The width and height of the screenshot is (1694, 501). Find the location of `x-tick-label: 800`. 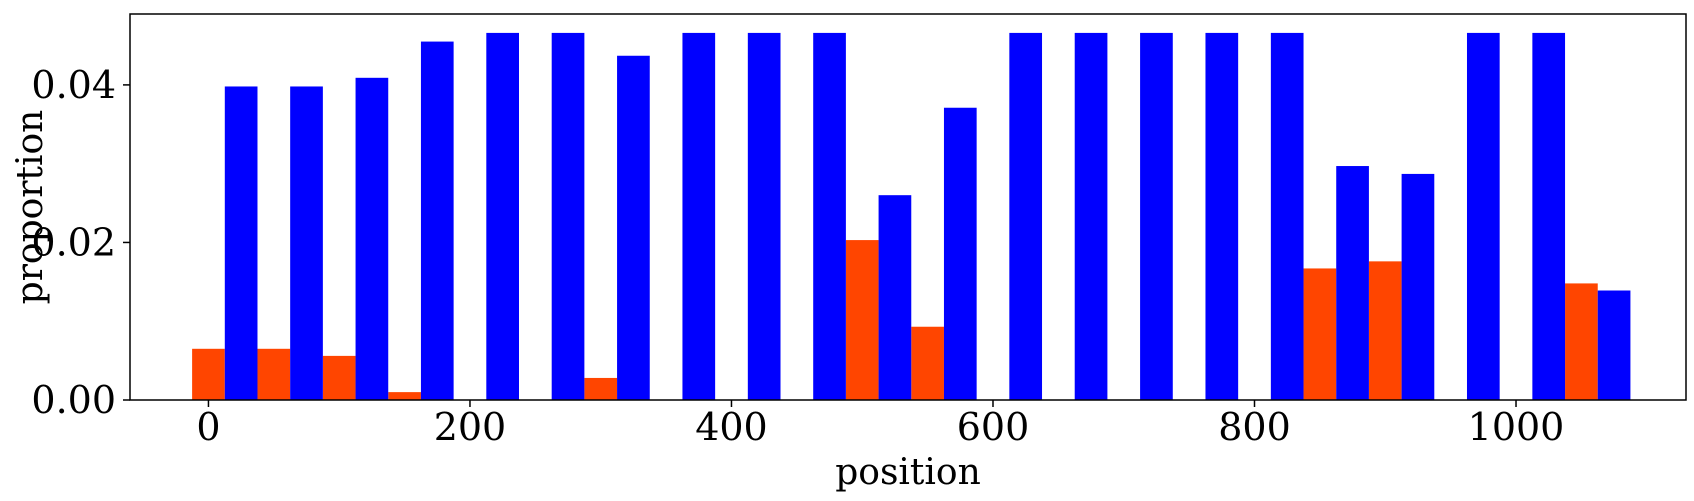

x-tick-label: 800 is located at coordinates (1254, 427).